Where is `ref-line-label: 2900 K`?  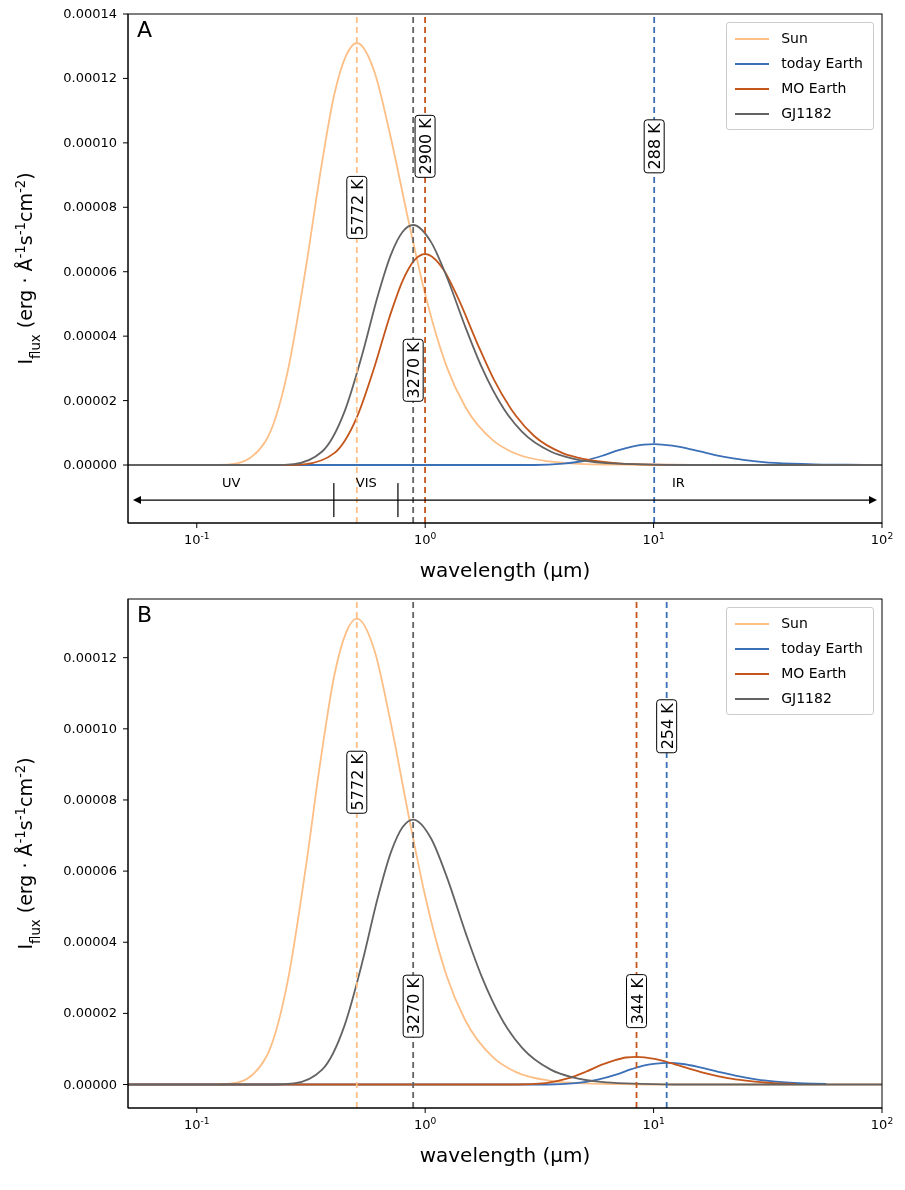
ref-line-label: 2900 K is located at coordinates (426, 146).